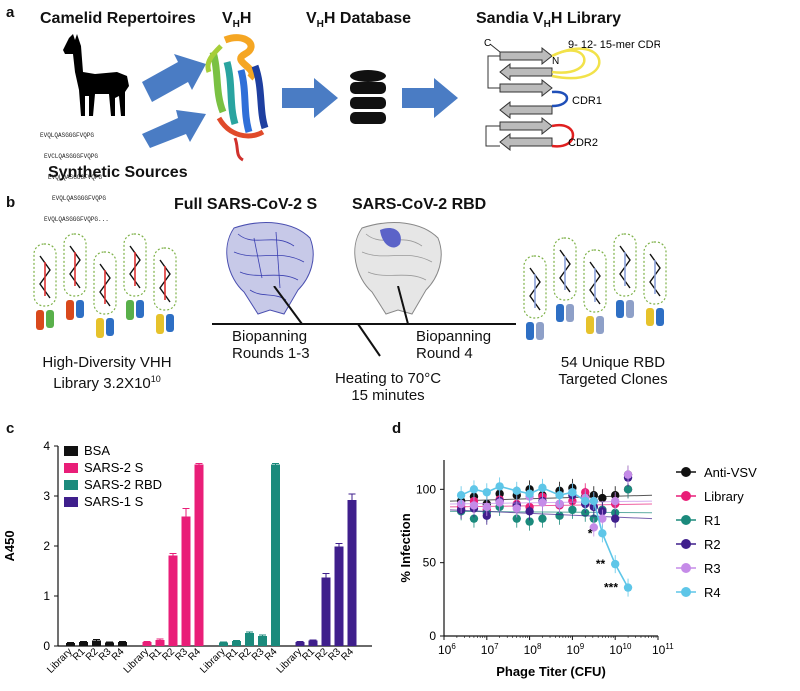 The image size is (800, 691). I want to click on vhh-structure-image, so click(237, 98).